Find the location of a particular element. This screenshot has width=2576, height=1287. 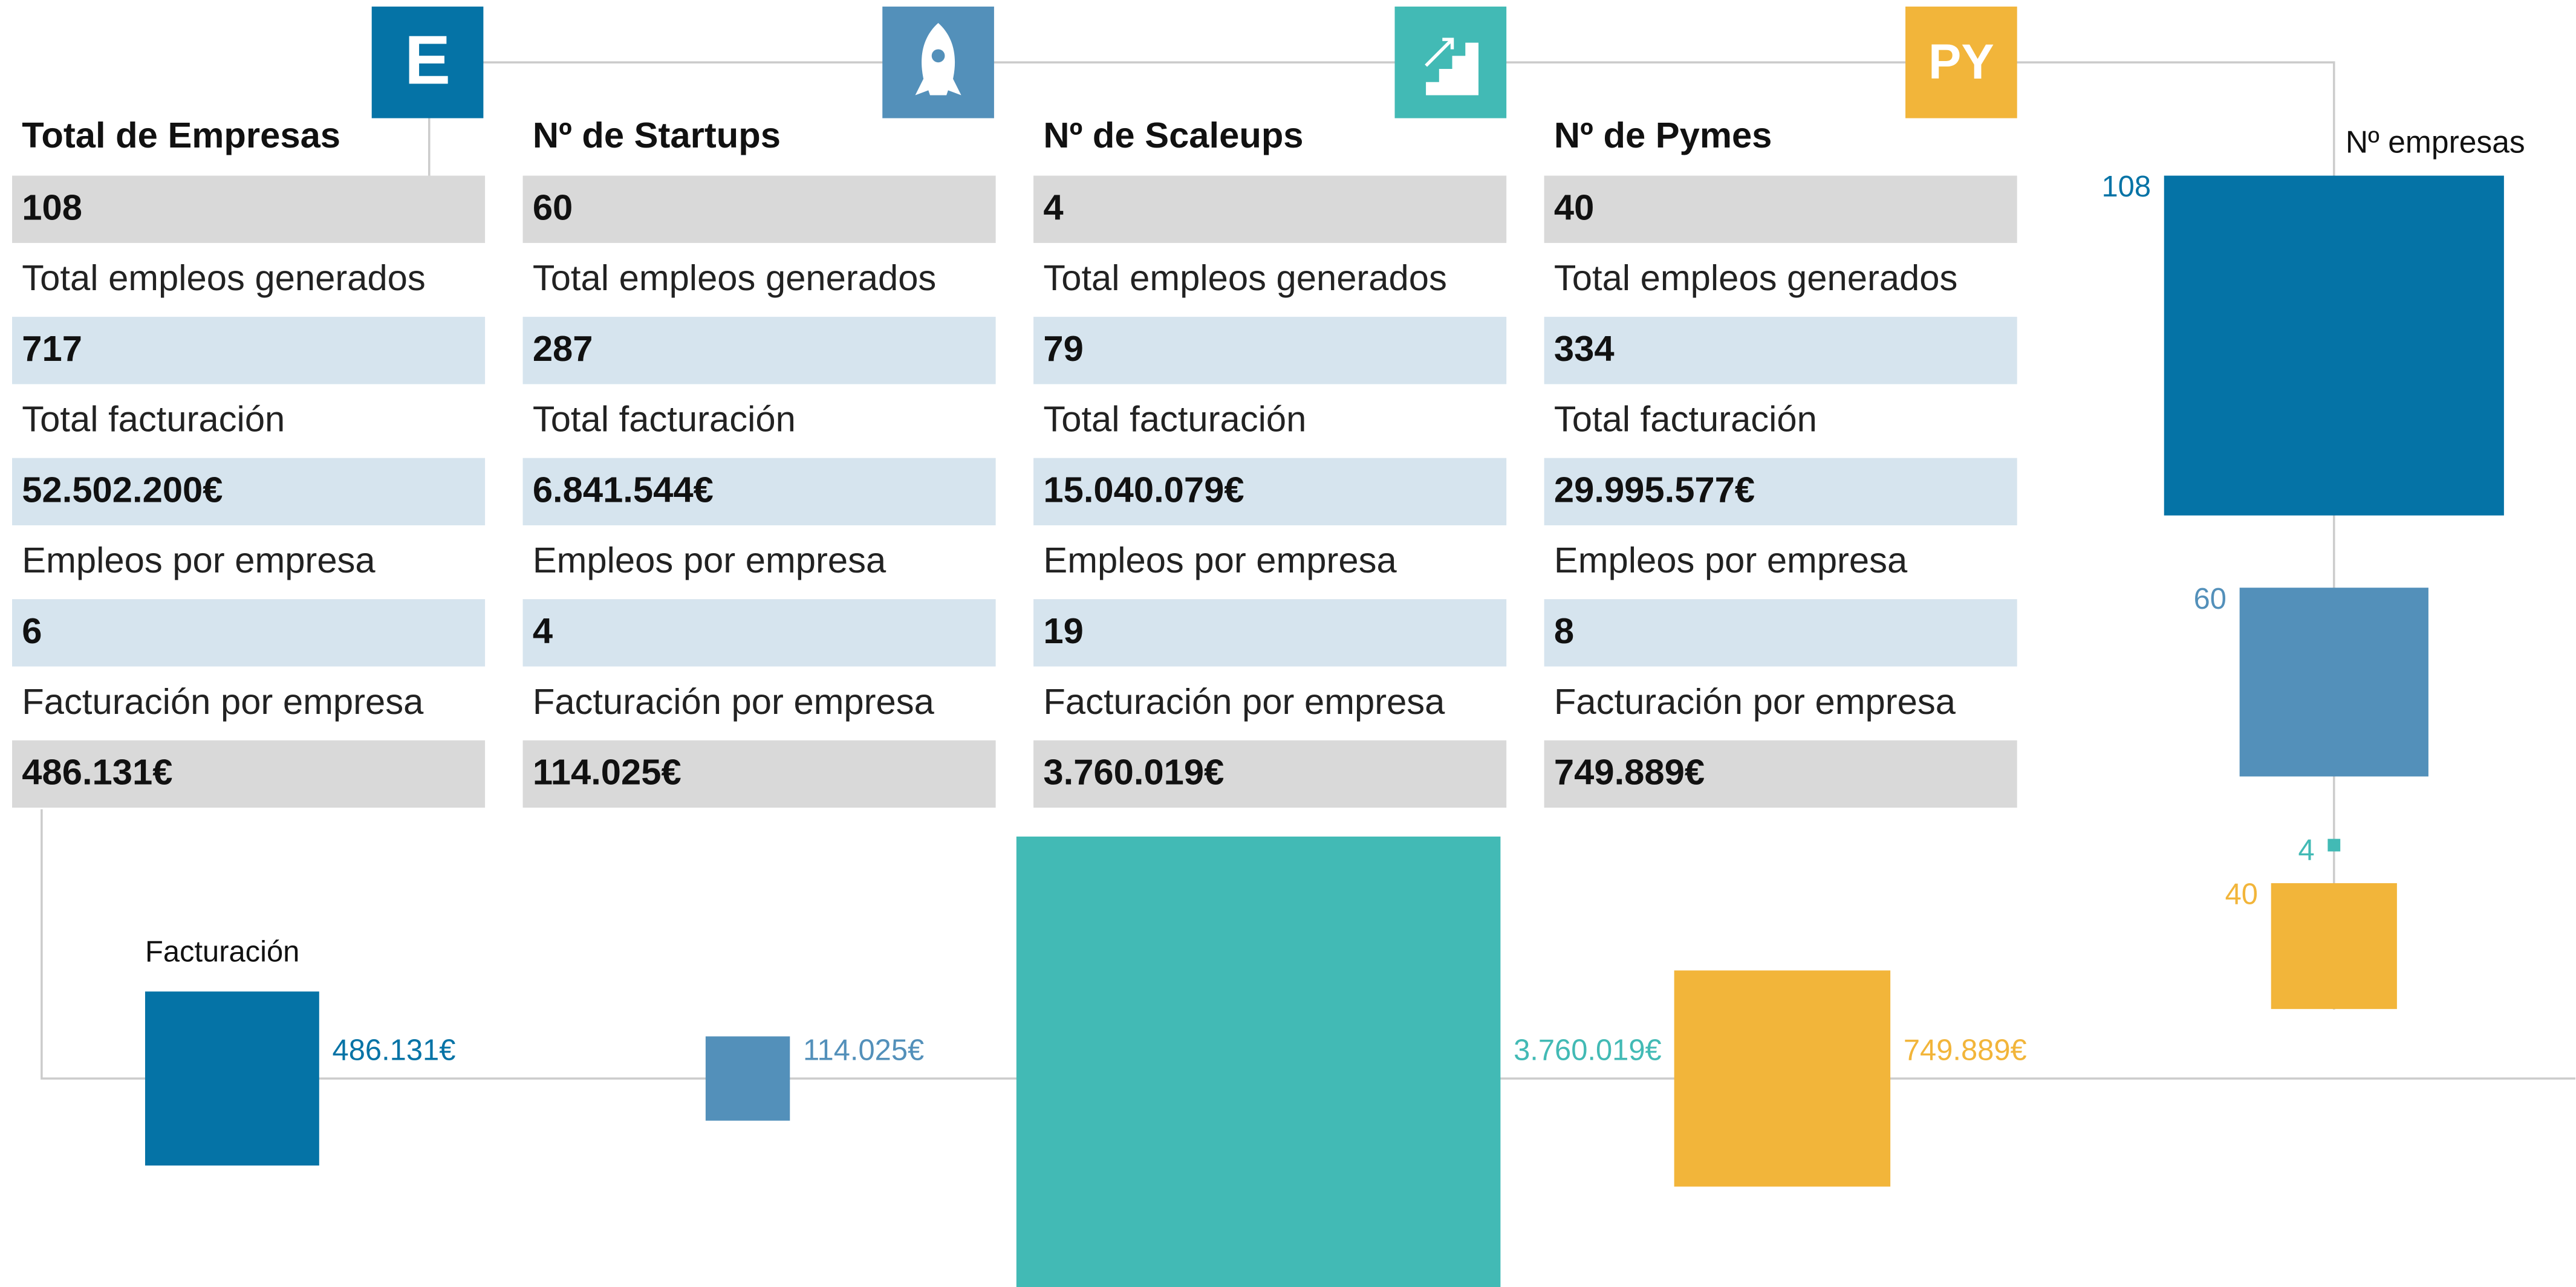

card-title: Nº de Scaleups is located at coordinates (1173, 135).